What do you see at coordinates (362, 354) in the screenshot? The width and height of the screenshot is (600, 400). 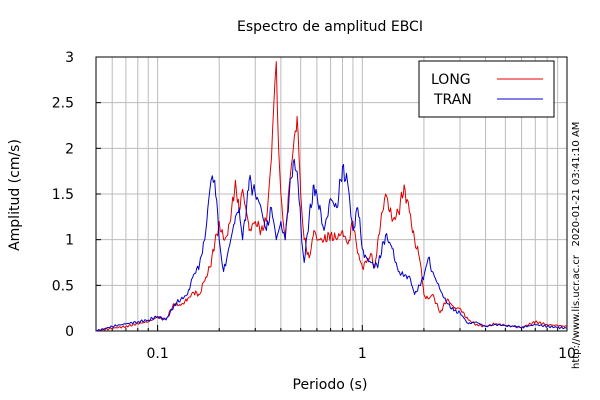 I see `x-tick-label: 1` at bounding box center [362, 354].